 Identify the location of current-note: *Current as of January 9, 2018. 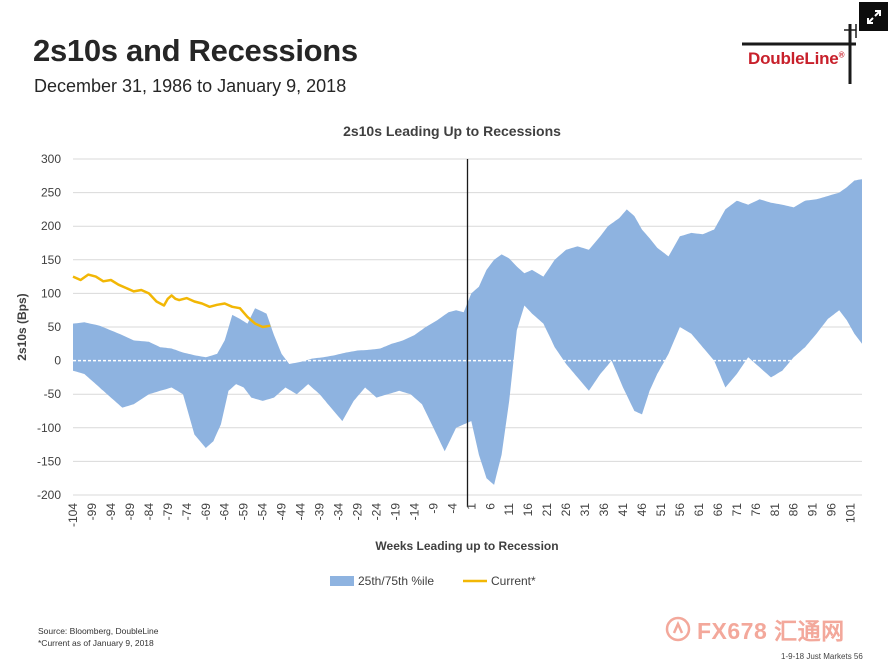
(96, 643).